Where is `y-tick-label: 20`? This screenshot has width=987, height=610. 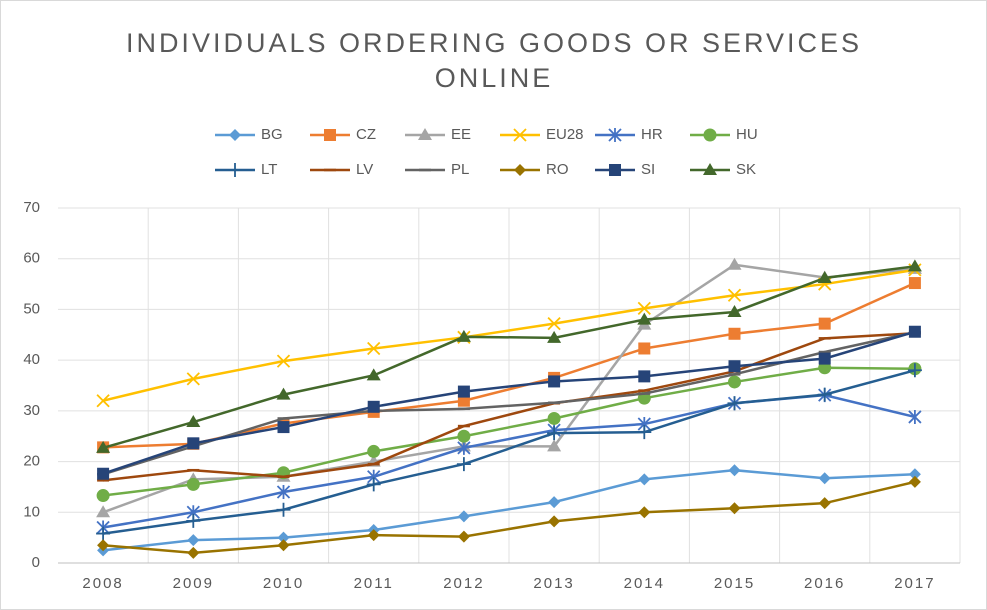
y-tick-label: 20 is located at coordinates (31, 461).